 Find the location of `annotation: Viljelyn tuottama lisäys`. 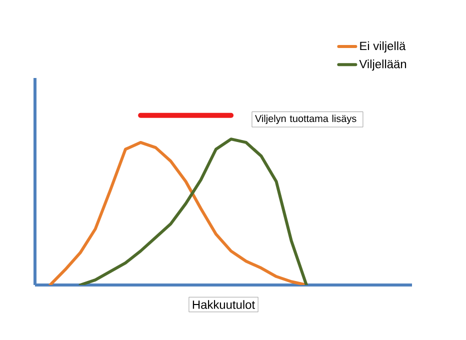

annotation: Viljelyn tuottama lisäys is located at coordinates (305, 119).